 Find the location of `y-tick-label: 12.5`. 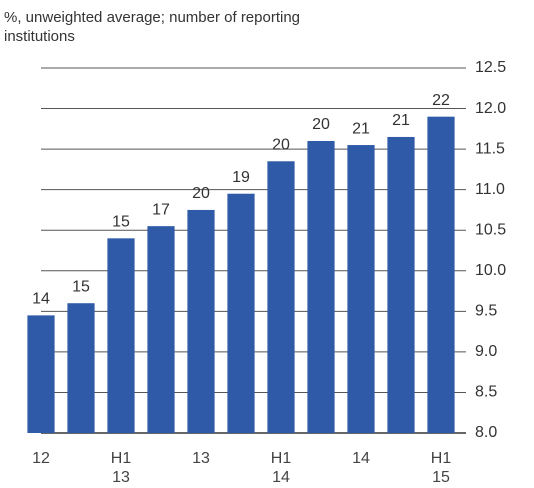

y-tick-label: 12.5 is located at coordinates (490, 67).